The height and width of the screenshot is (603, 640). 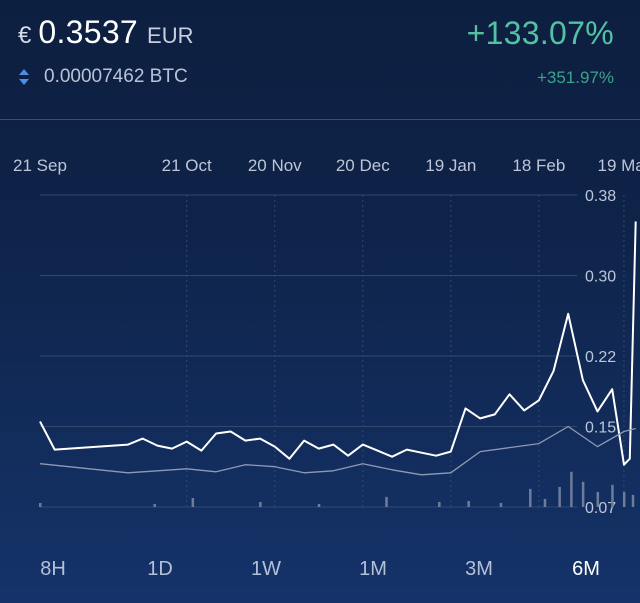 I want to click on time-range-selector: 8H 1D 1W 1M 3M 6M, so click(x=320, y=570).